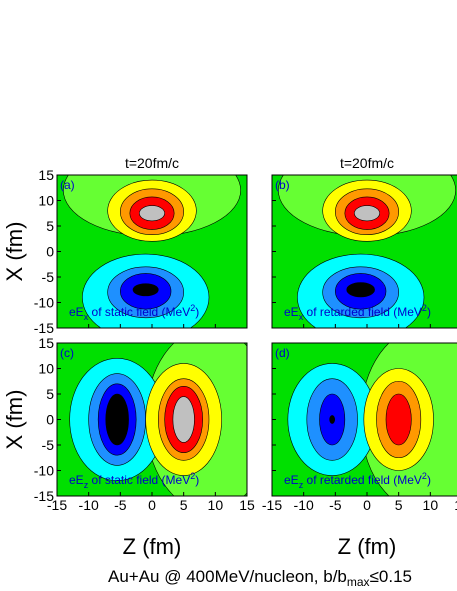 This screenshot has width=457, height=591. What do you see at coordinates (67, 353) in the screenshot?
I see `panel-label: (c)` at bounding box center [67, 353].